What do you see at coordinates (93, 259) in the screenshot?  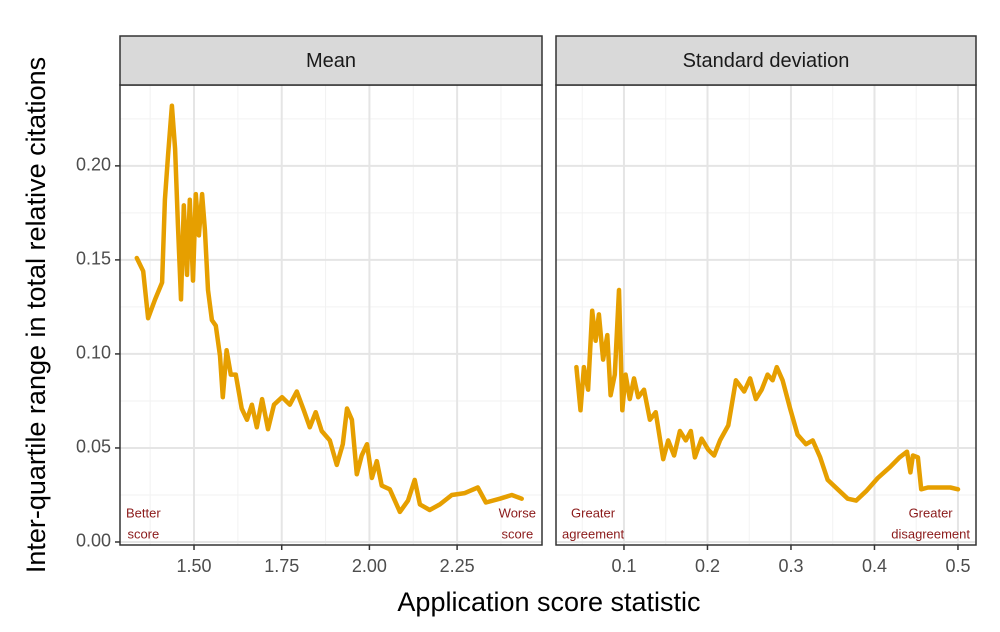 I see `y-tick-label: 0.15` at bounding box center [93, 259].